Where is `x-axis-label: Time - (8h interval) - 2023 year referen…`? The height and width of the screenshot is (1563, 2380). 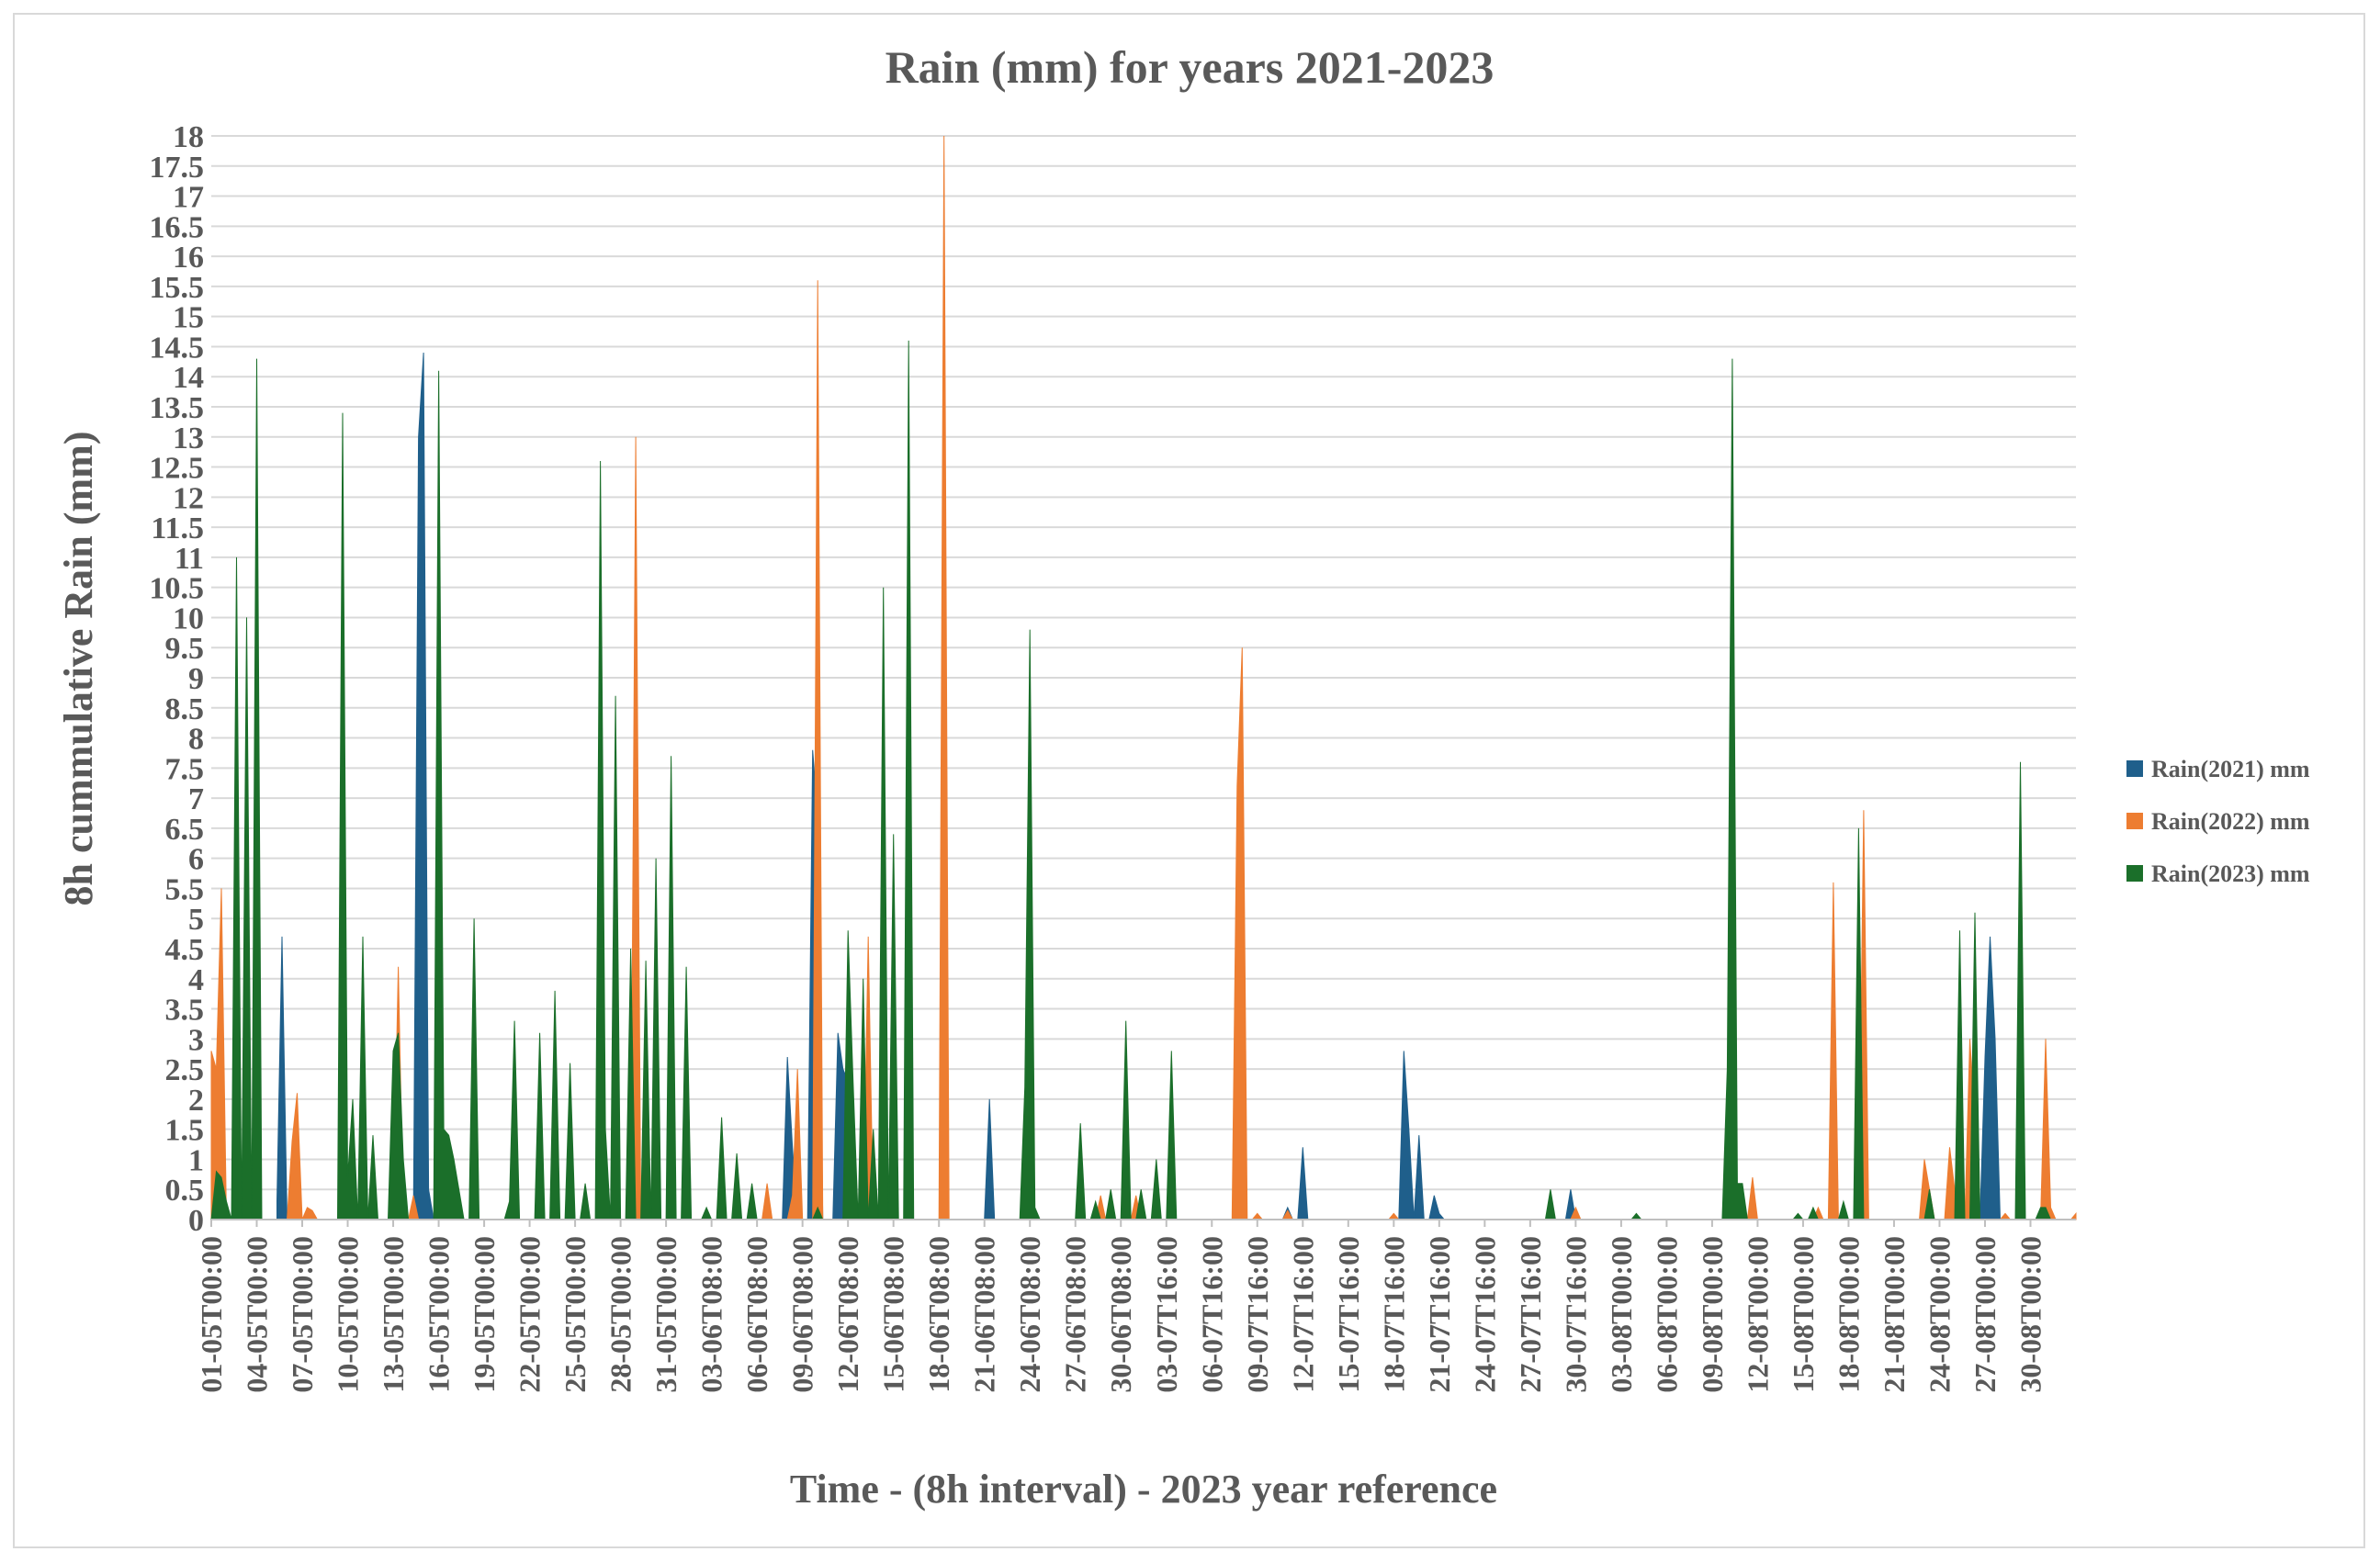
x-axis-label: Time - (8h interval) - 2023 year referen… is located at coordinates (1143, 1489).